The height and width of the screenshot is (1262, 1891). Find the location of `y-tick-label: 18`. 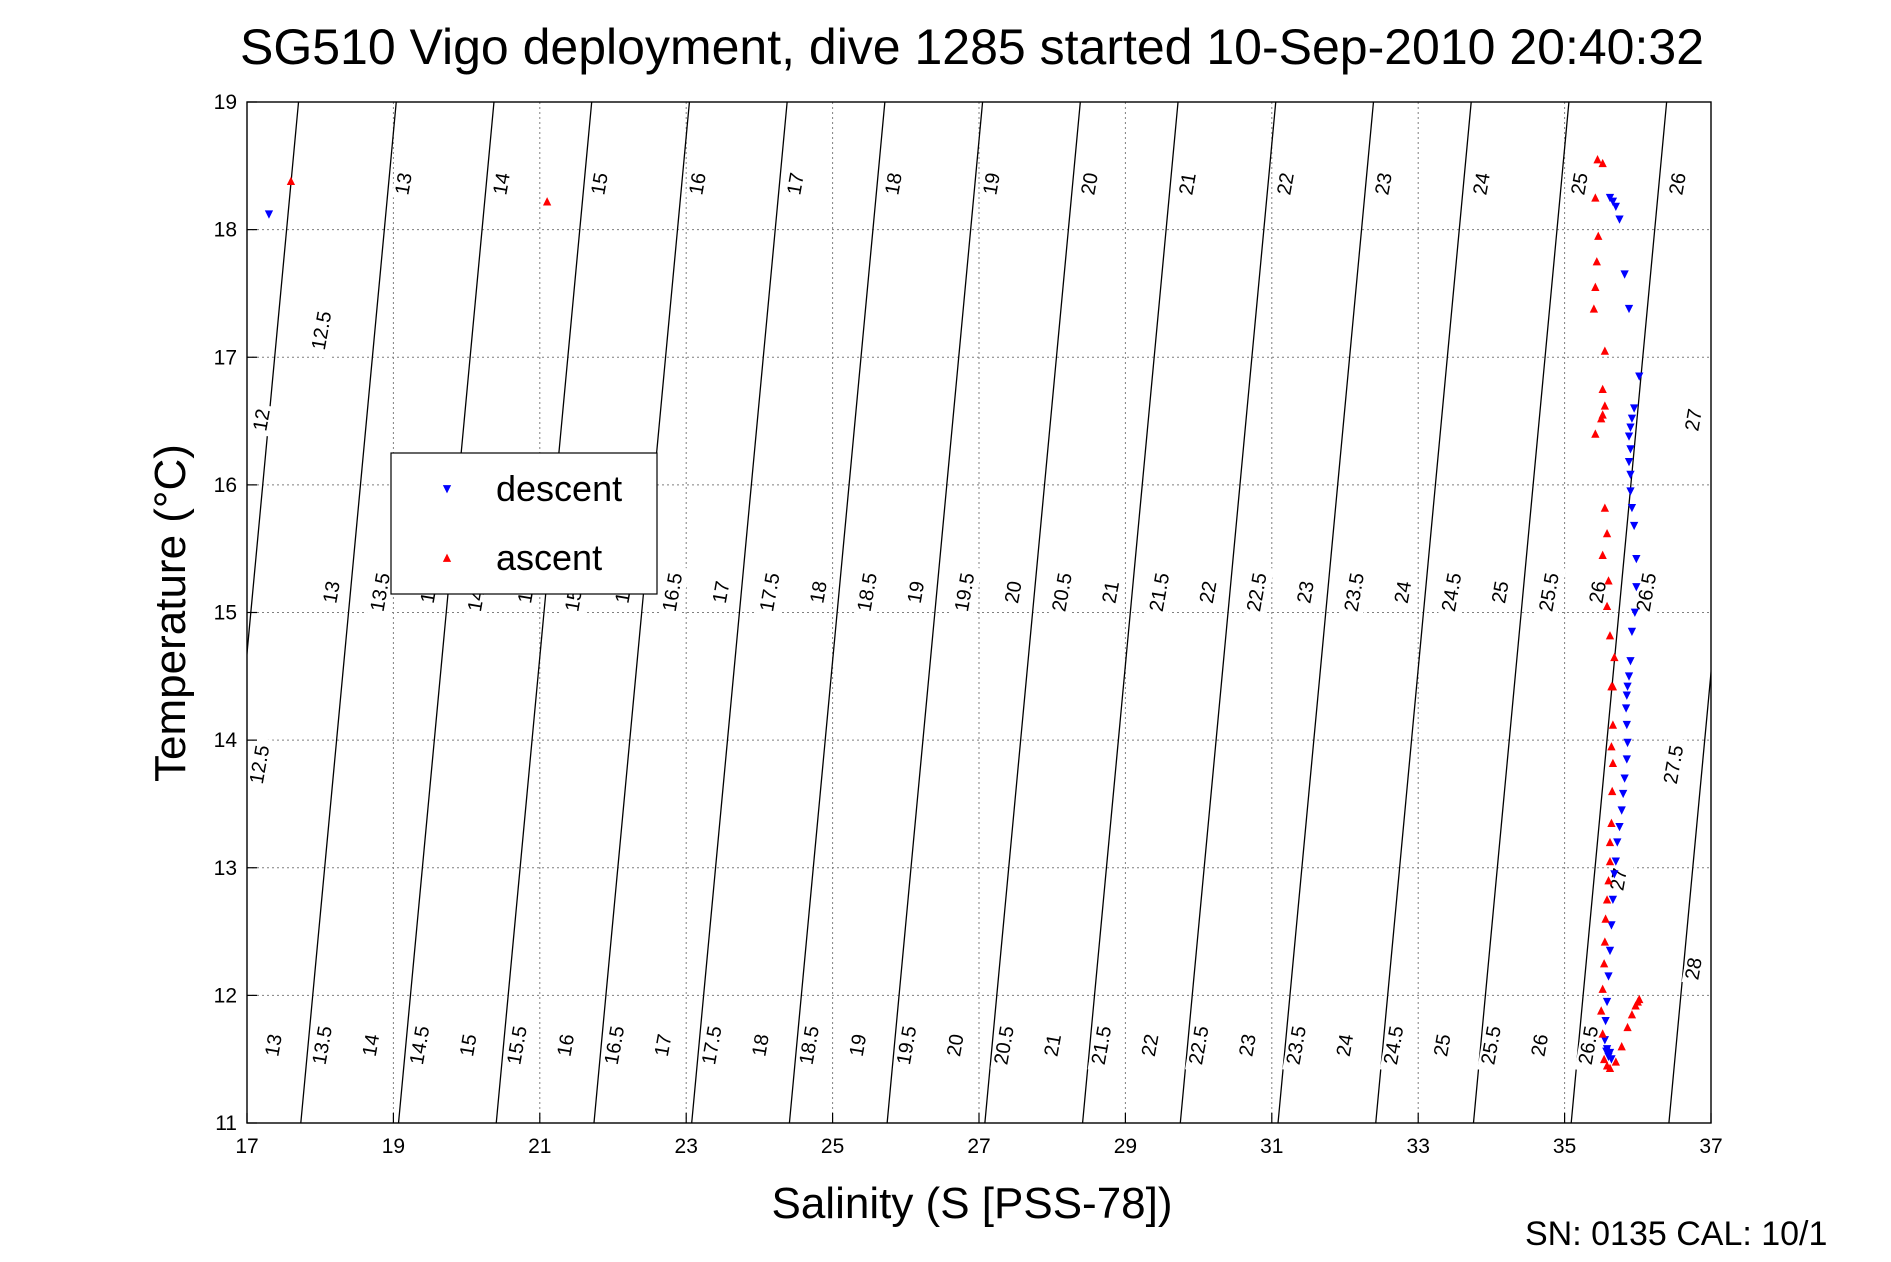

y-tick-label: 18 is located at coordinates (225, 230).